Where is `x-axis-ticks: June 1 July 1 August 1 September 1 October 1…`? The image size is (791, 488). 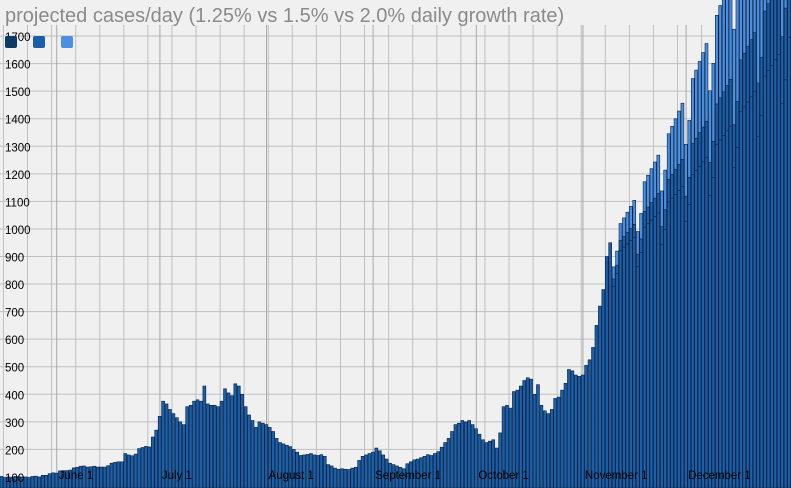
x-axis-ticks: June 1 July 1 August 1 September 1 October 1… is located at coordinates (405, 476).